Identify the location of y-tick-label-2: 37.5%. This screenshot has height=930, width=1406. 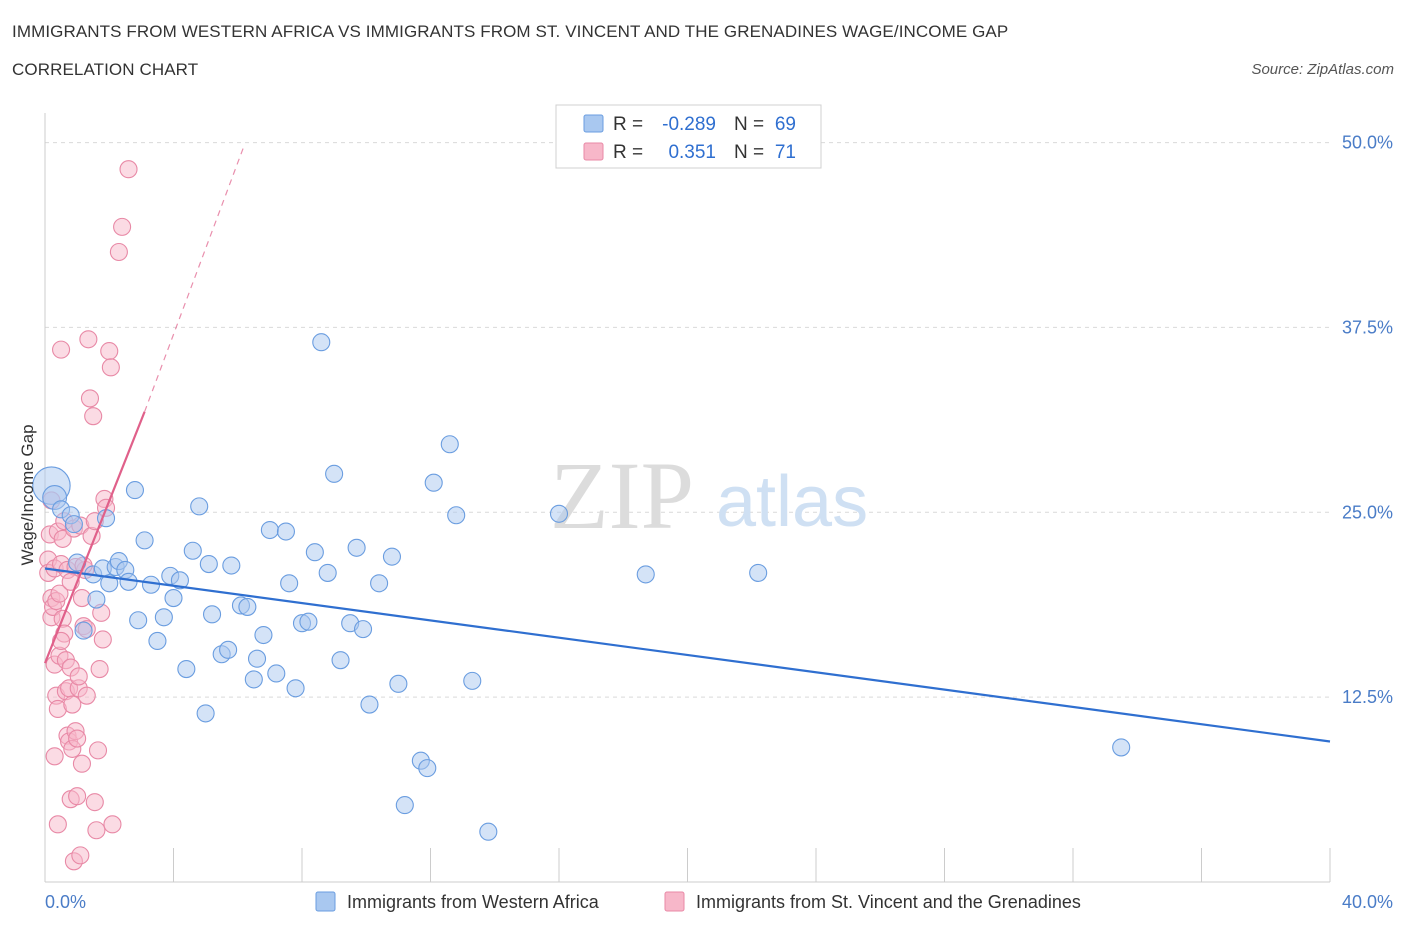
(1367, 327).